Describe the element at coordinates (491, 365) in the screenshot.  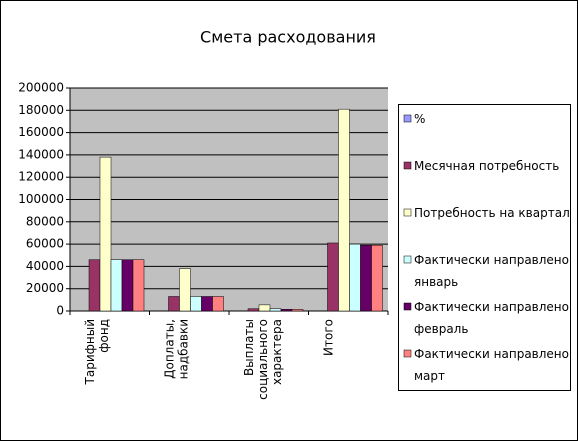
I see `legend-label: Фактически направлено март` at that location.